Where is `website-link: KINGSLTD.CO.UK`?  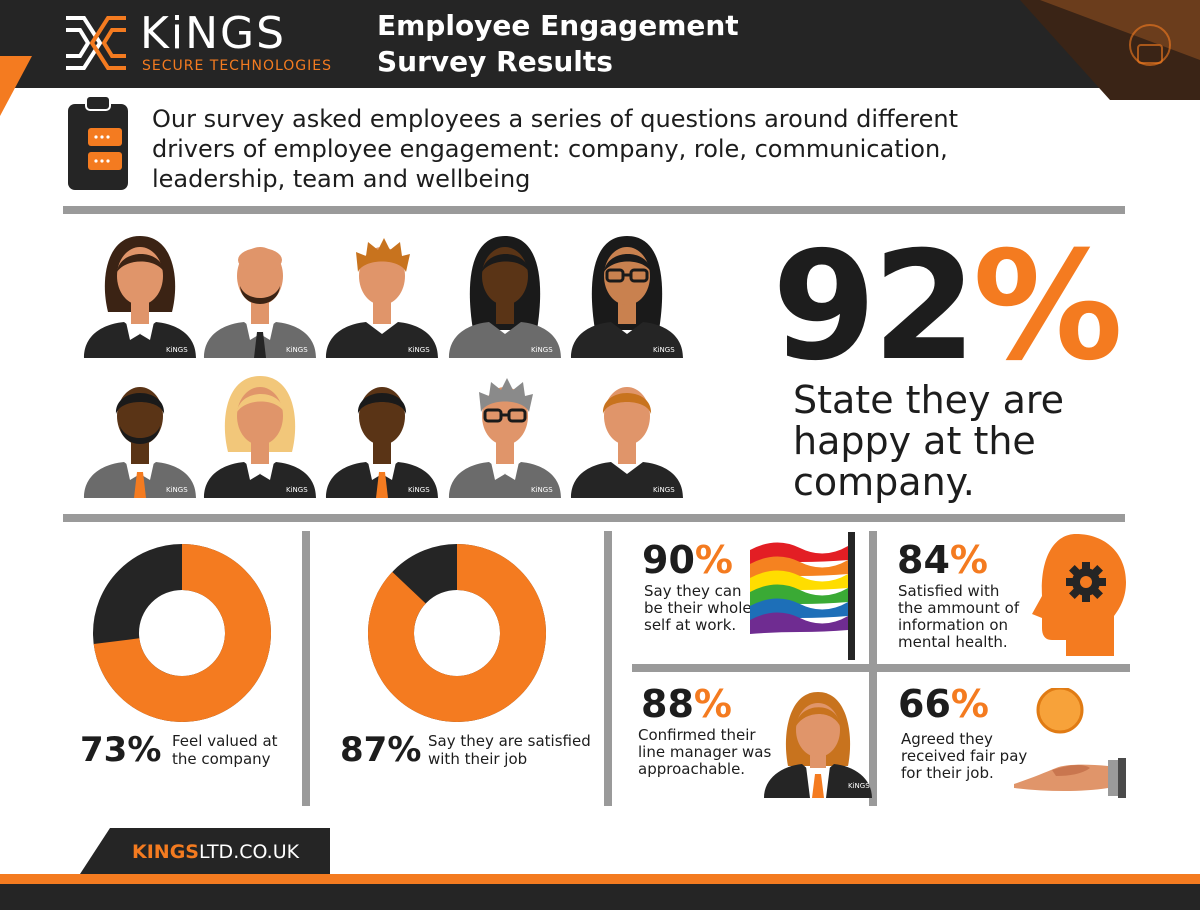 website-link: KINGSLTD.CO.UK is located at coordinates (215, 852).